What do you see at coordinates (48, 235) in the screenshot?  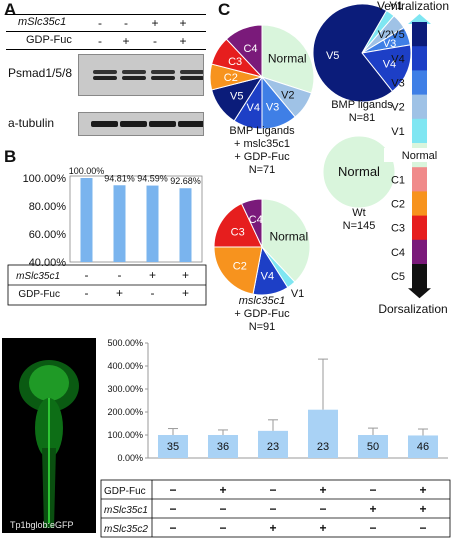 I see `y-tick-label: 60.00%` at bounding box center [48, 235].